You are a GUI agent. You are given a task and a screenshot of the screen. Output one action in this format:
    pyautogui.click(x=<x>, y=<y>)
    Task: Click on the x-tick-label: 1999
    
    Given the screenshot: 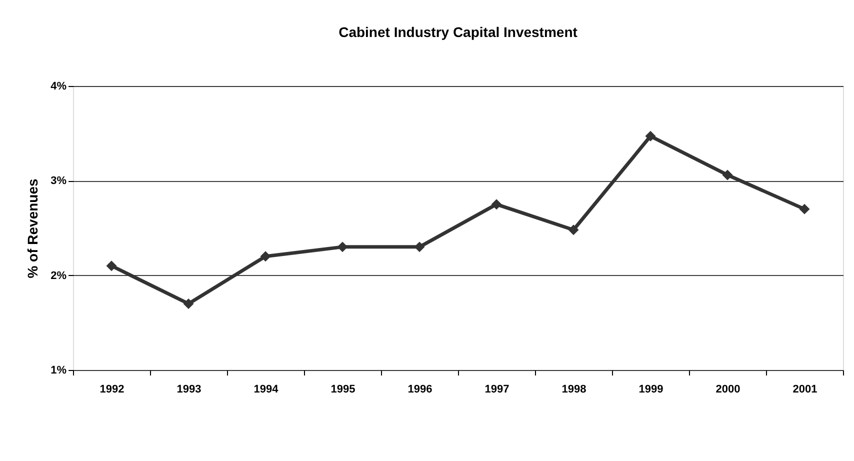 What is the action you would take?
    pyautogui.click(x=651, y=390)
    